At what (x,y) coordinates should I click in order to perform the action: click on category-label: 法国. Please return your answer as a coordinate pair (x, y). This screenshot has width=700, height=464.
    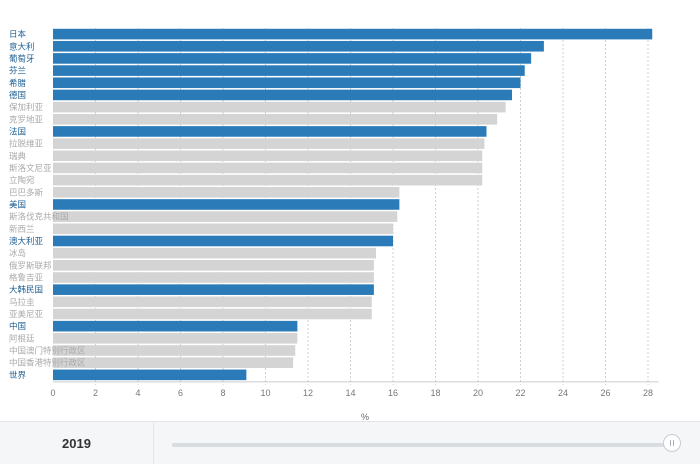
    Looking at the image, I should click on (17, 131).